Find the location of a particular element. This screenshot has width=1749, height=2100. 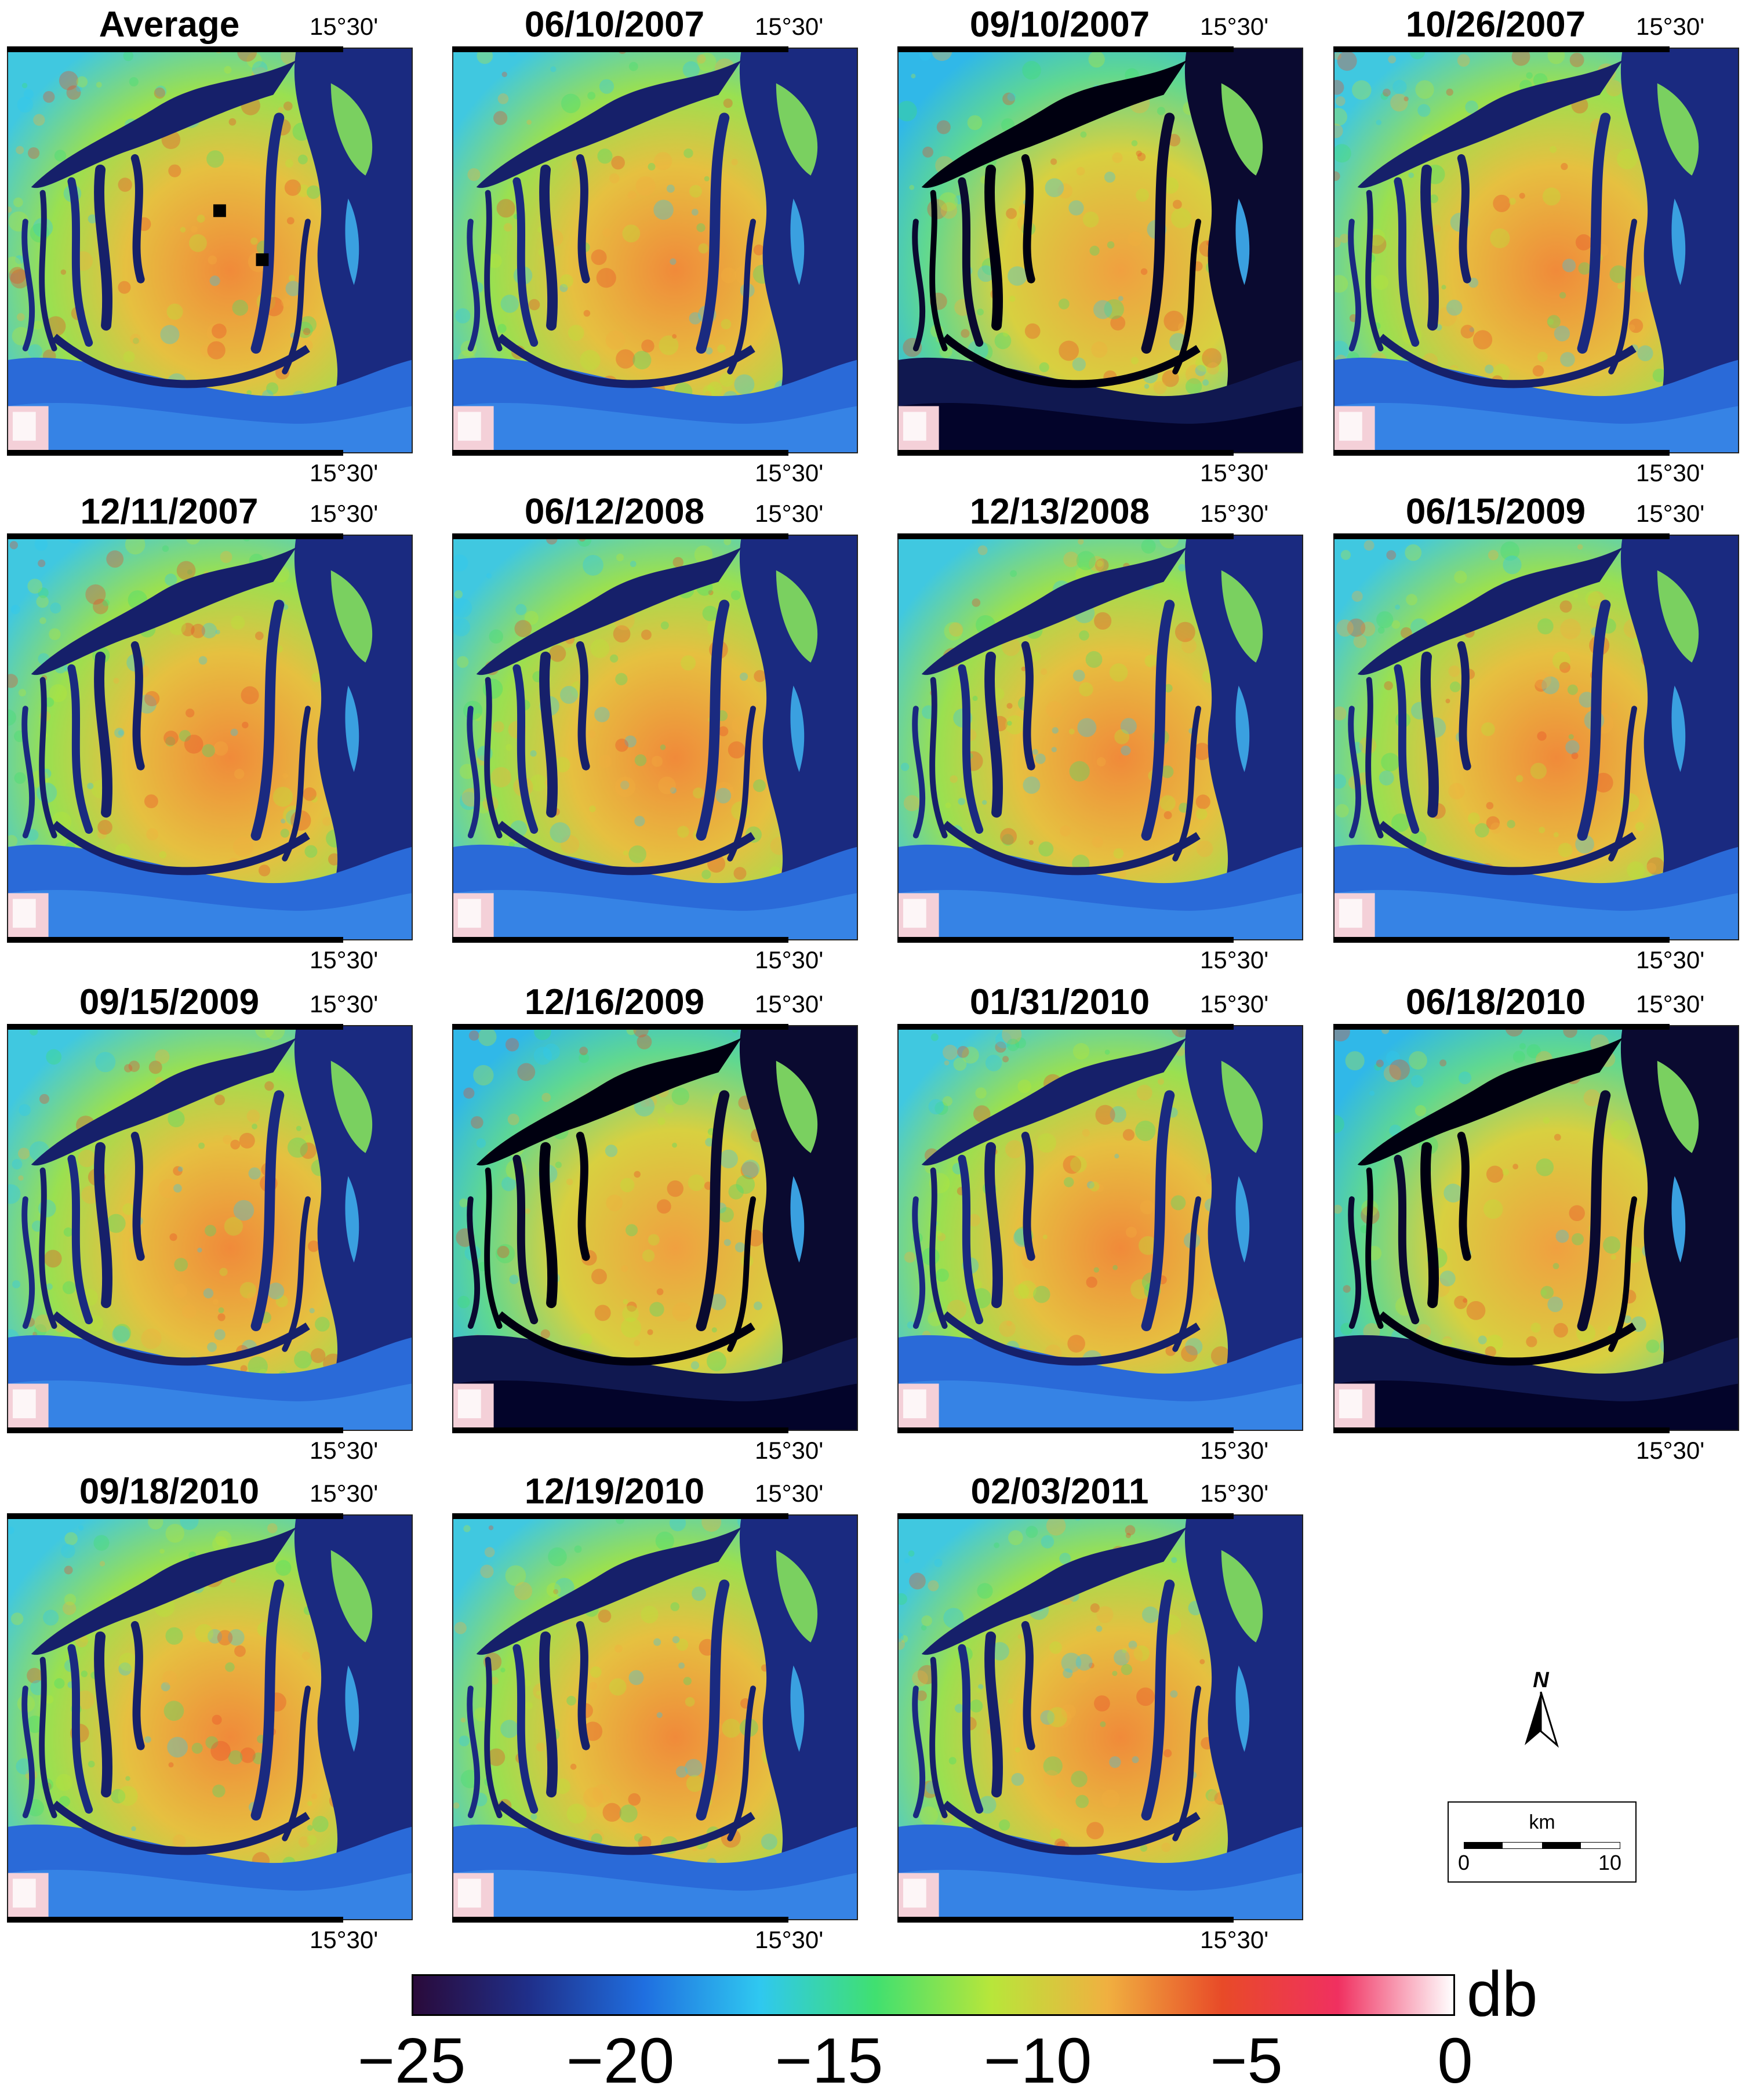

map-panel: 10/26/2007 15°30' 15°30' is located at coordinates (1541, 250).